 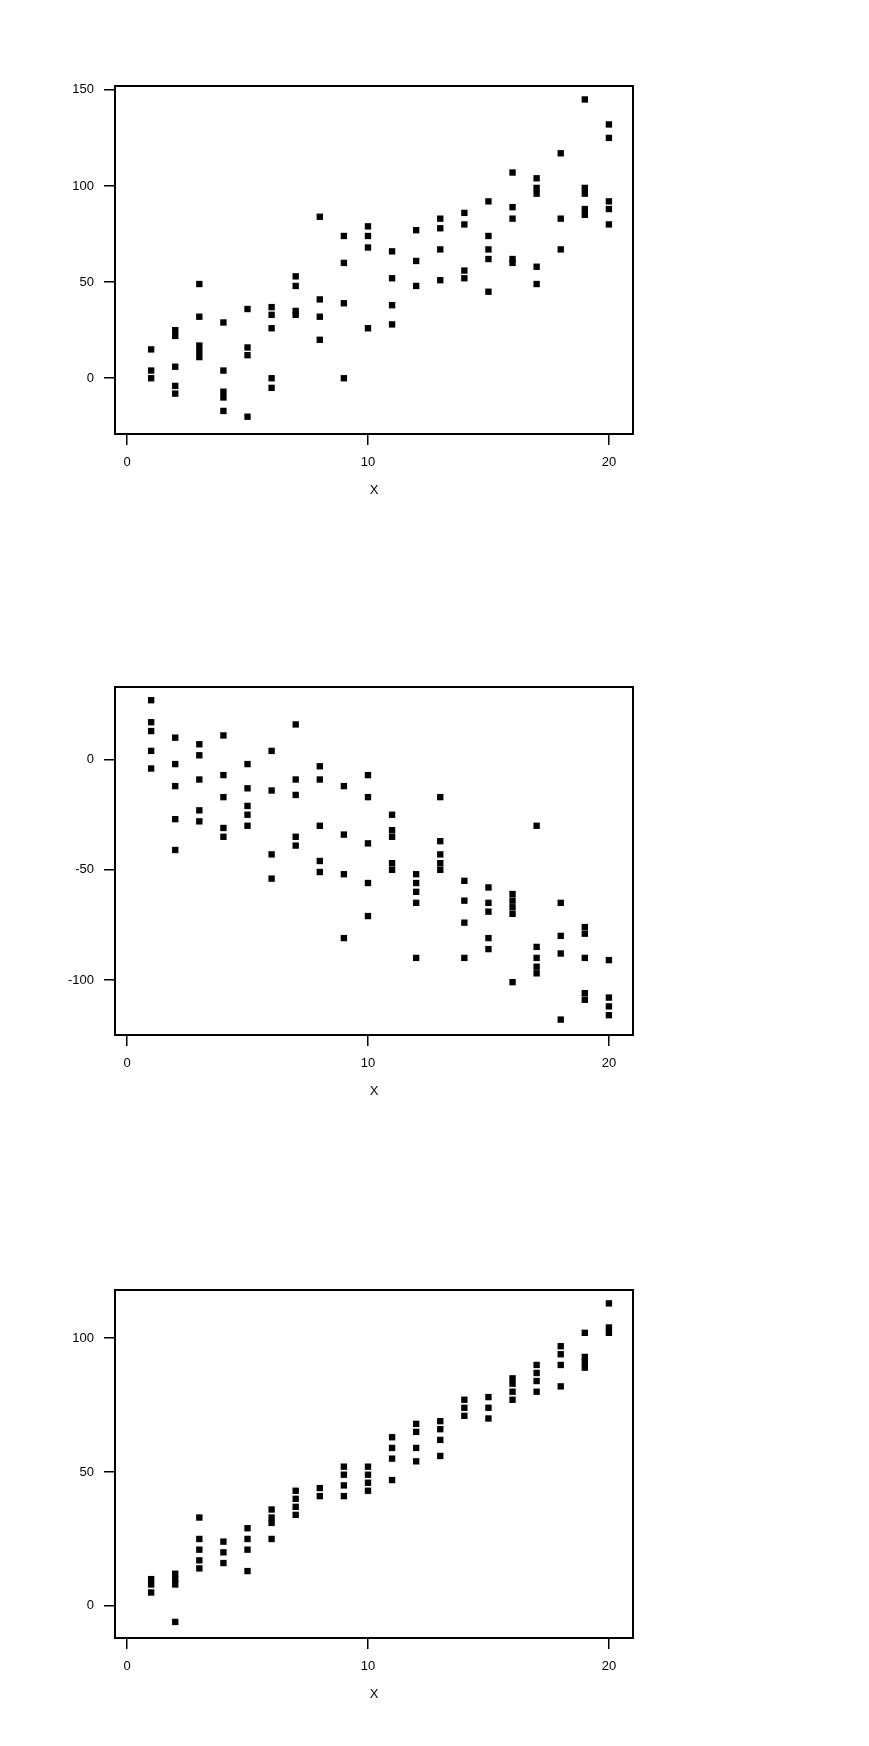 I want to click on y-tick-label: -50, so click(x=84, y=869).